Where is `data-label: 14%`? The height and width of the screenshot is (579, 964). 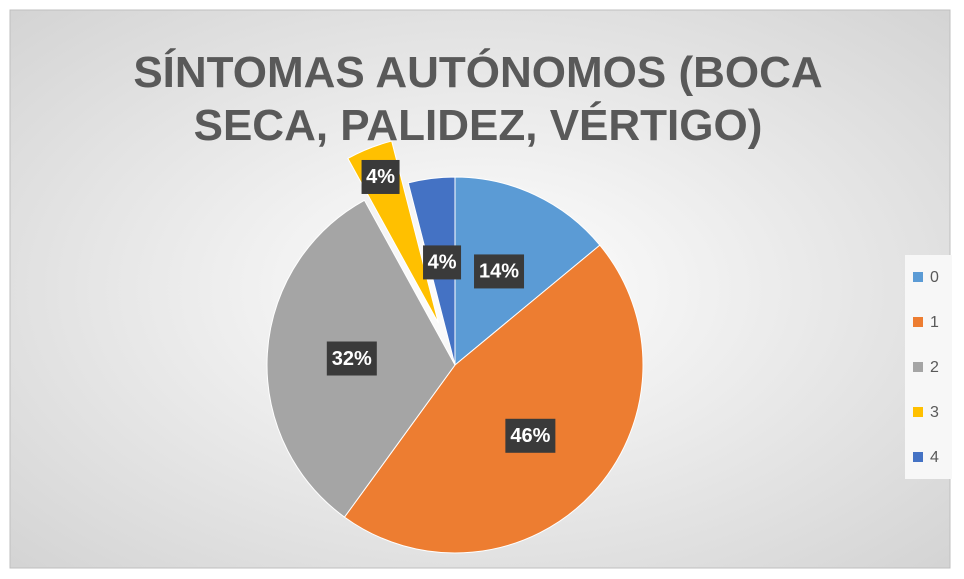
data-label: 14% is located at coordinates (499, 272).